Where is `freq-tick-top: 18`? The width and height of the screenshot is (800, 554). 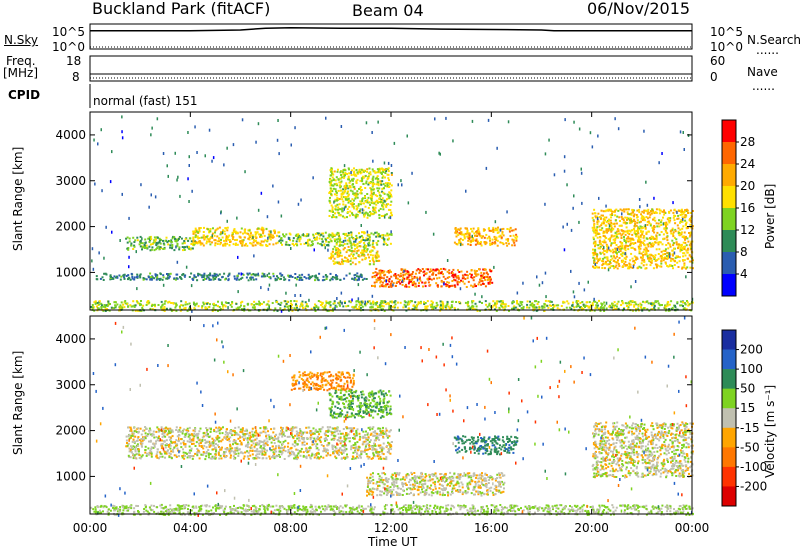
freq-tick-top: 18 is located at coordinates (74, 61).